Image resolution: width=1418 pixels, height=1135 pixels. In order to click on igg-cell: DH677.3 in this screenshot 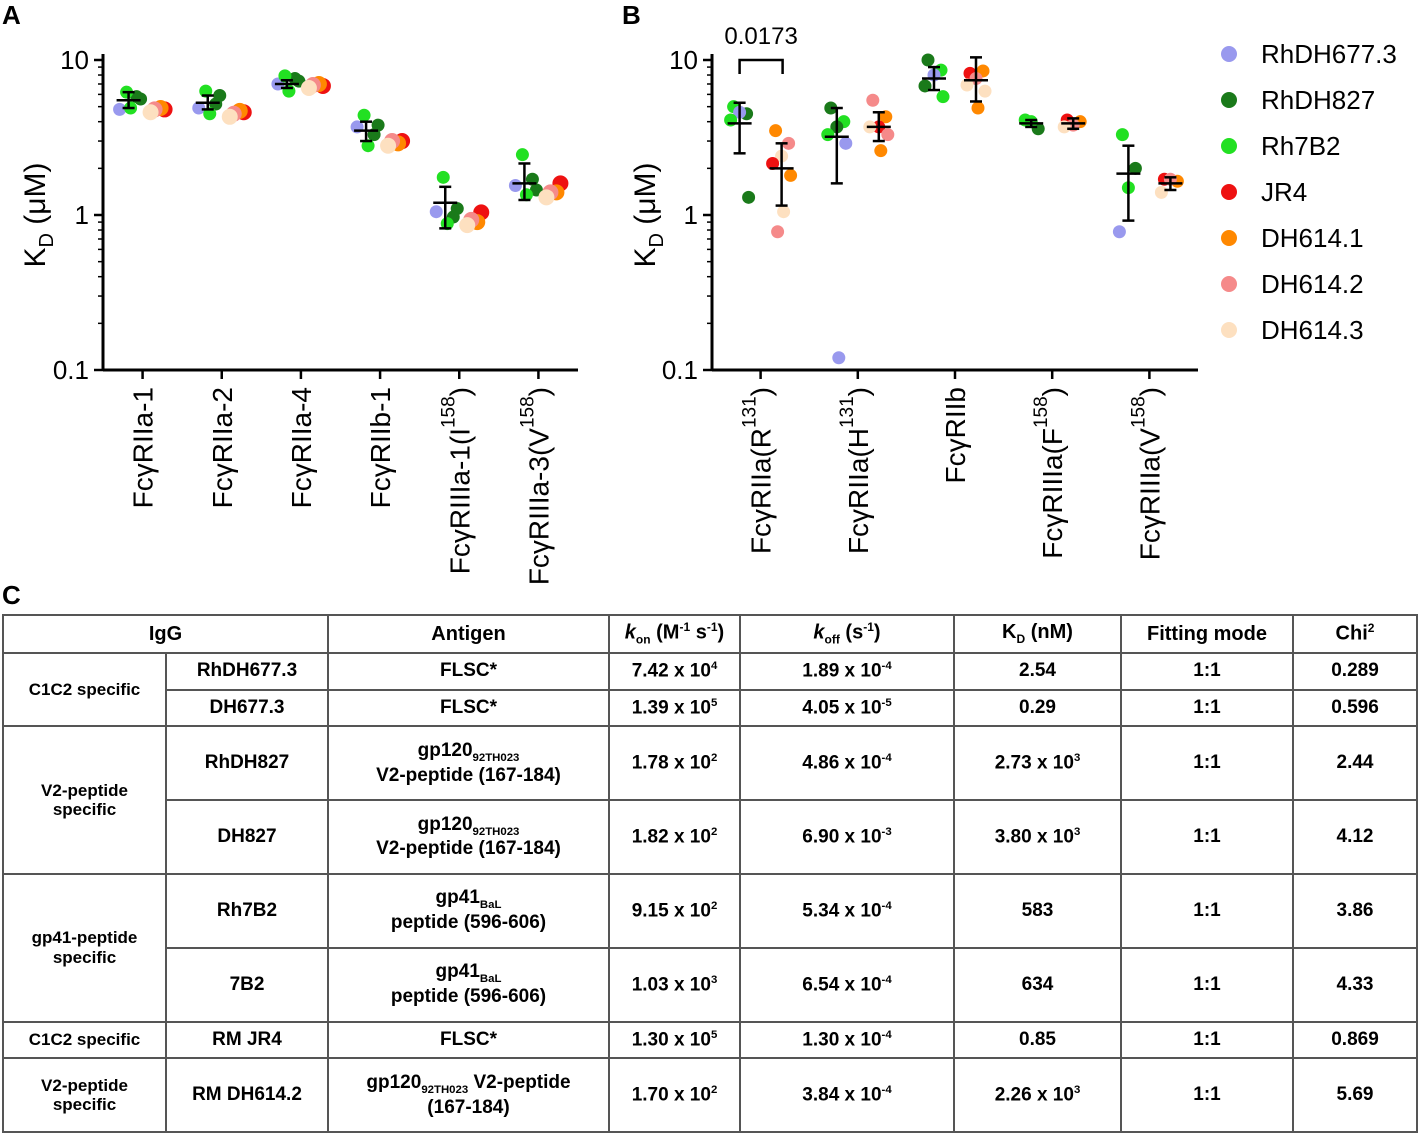, I will do `click(247, 708)`.